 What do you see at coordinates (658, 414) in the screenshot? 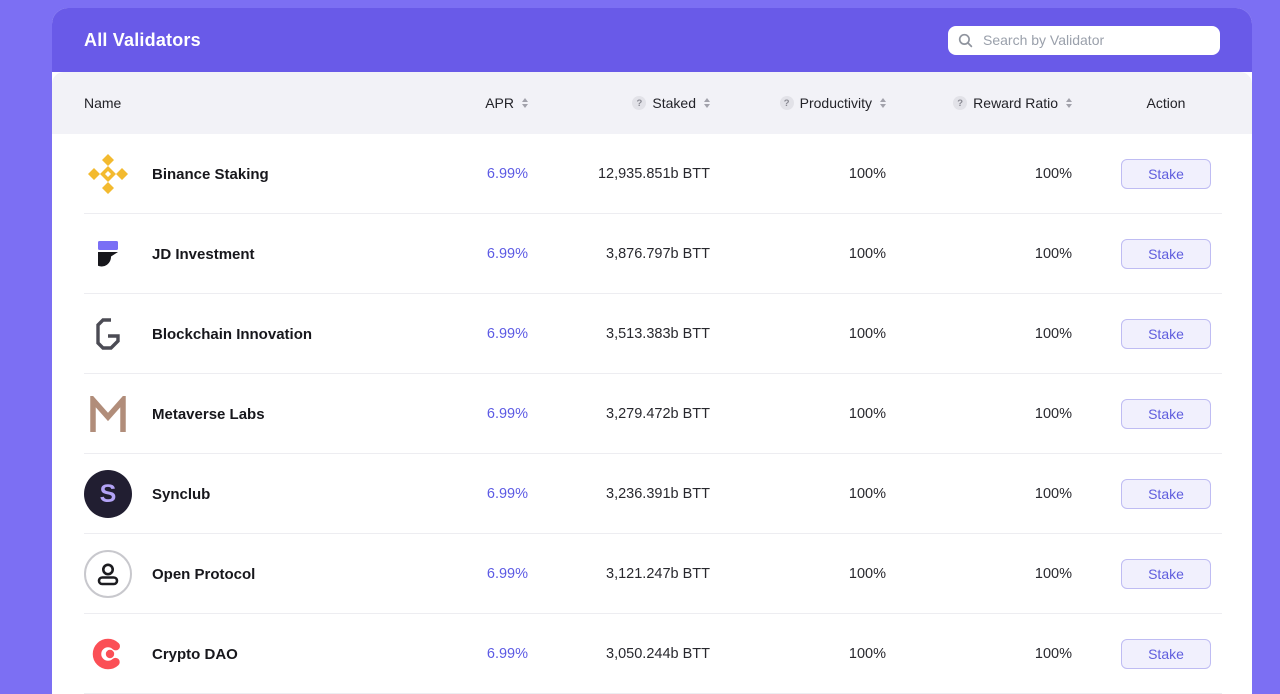
I see `staked-value: 3,279.472b BTT` at bounding box center [658, 414].